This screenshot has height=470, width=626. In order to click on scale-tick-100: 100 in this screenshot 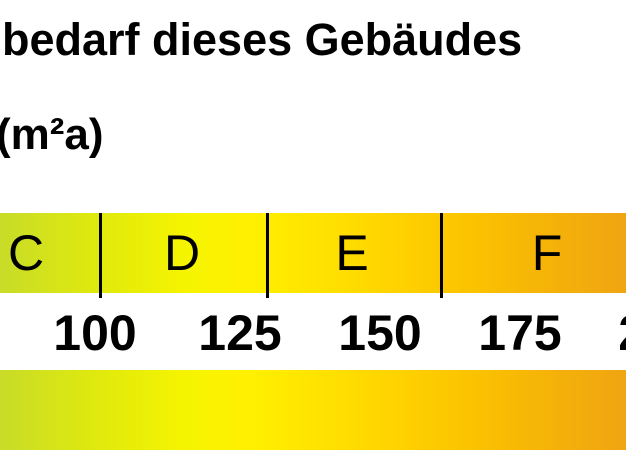, I will do `click(95, 333)`.